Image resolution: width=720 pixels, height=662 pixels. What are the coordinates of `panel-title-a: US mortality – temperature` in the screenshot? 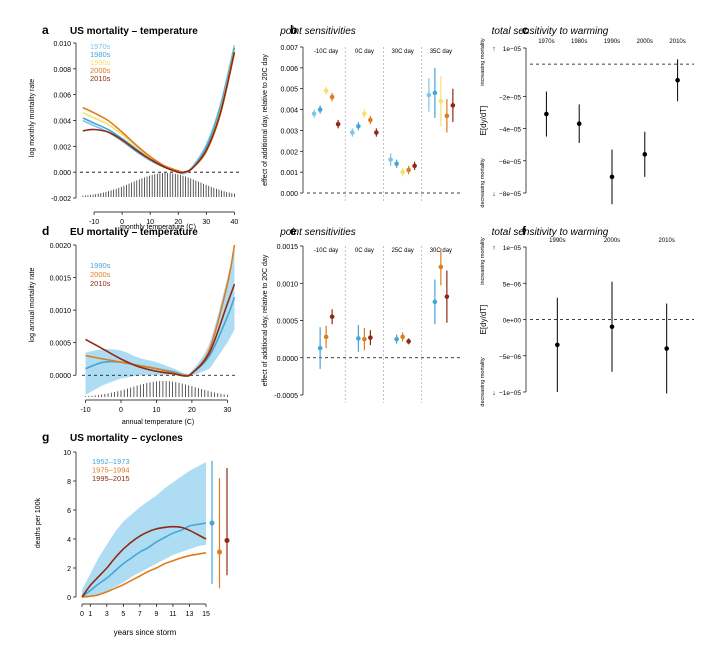 It's located at (134, 31).